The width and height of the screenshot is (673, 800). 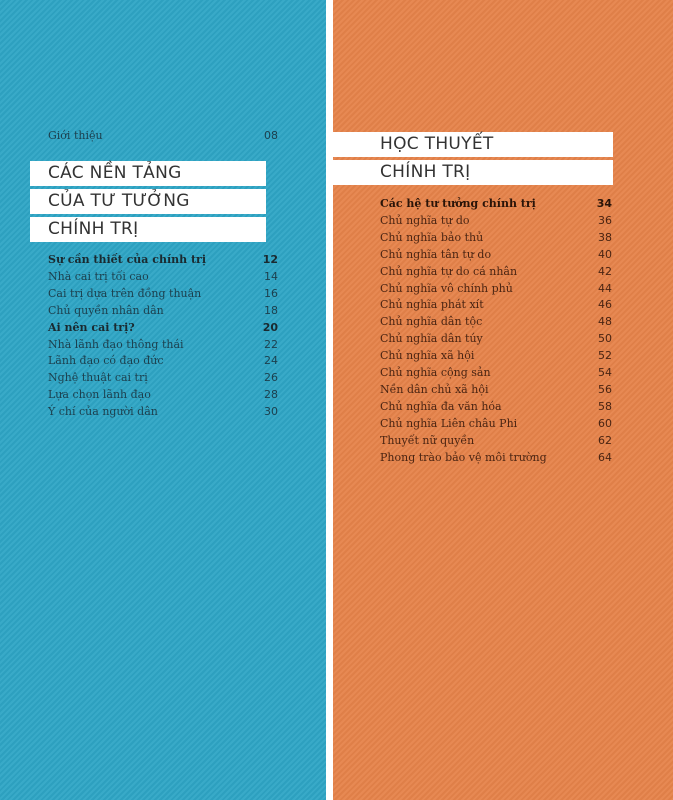 I want to click on toc-entry: Chủ quyền nhân dân 18, so click(x=163, y=310).